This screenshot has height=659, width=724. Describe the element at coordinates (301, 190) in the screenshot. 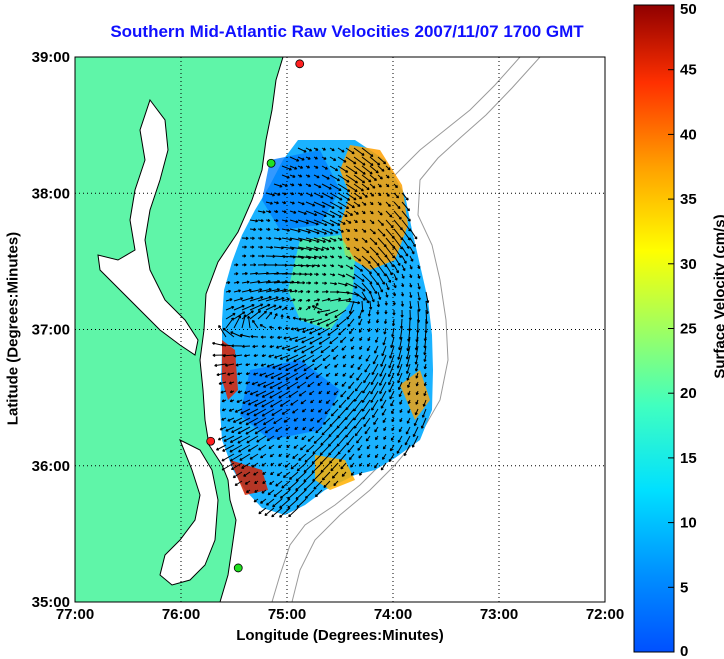

I see `velocity-patch-low` at that location.